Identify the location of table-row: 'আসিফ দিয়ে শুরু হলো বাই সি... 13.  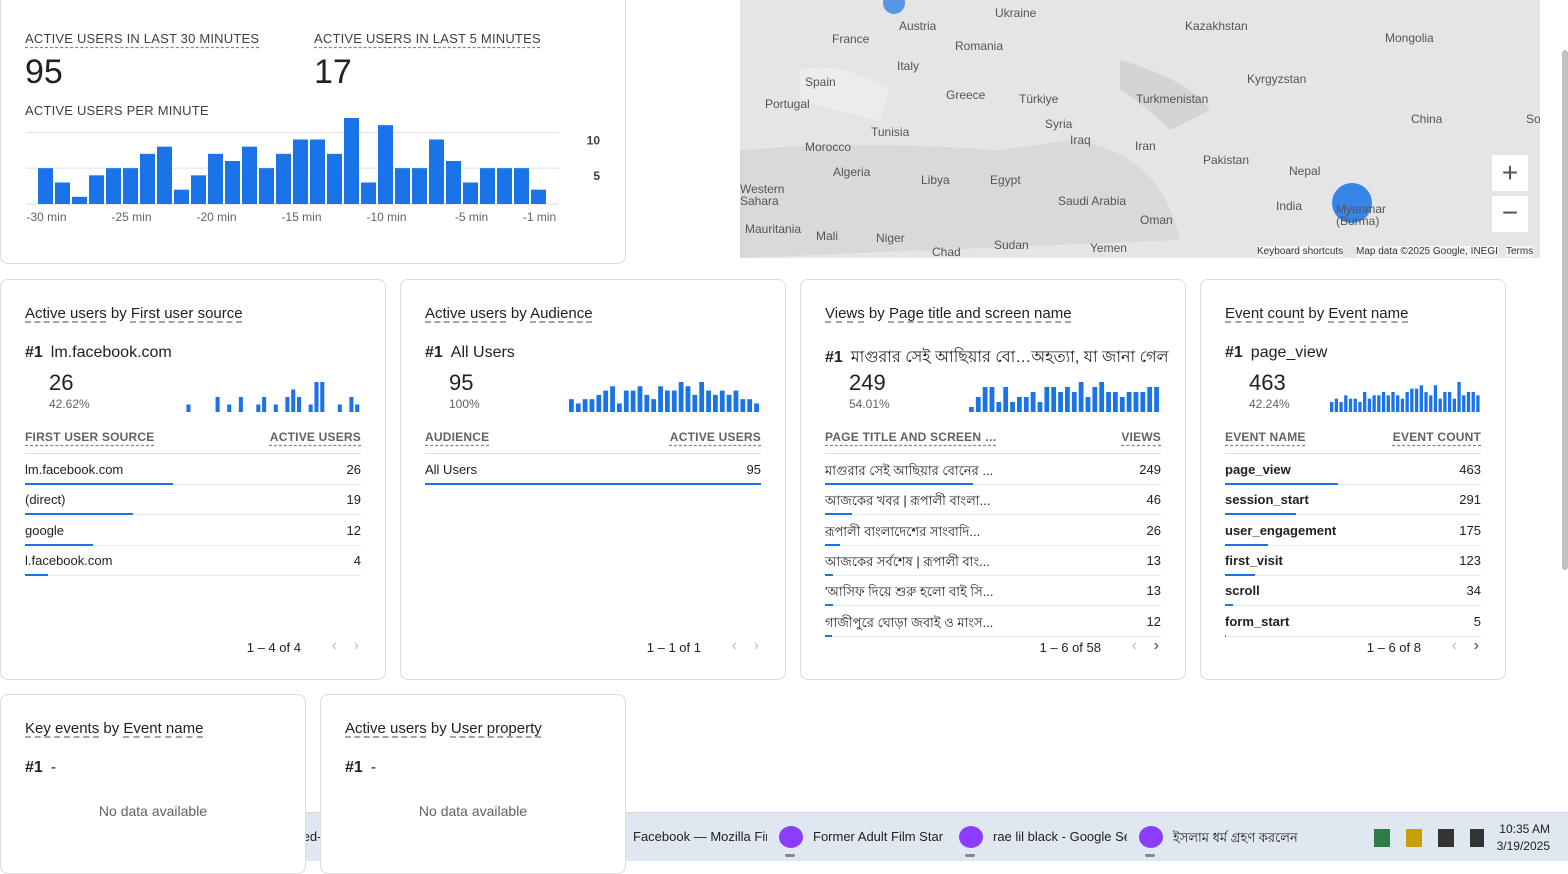
(993, 591).